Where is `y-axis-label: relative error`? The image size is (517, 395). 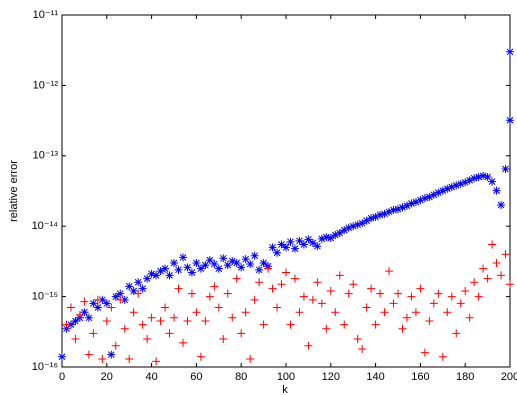 y-axis-label: relative error is located at coordinates (14, 191).